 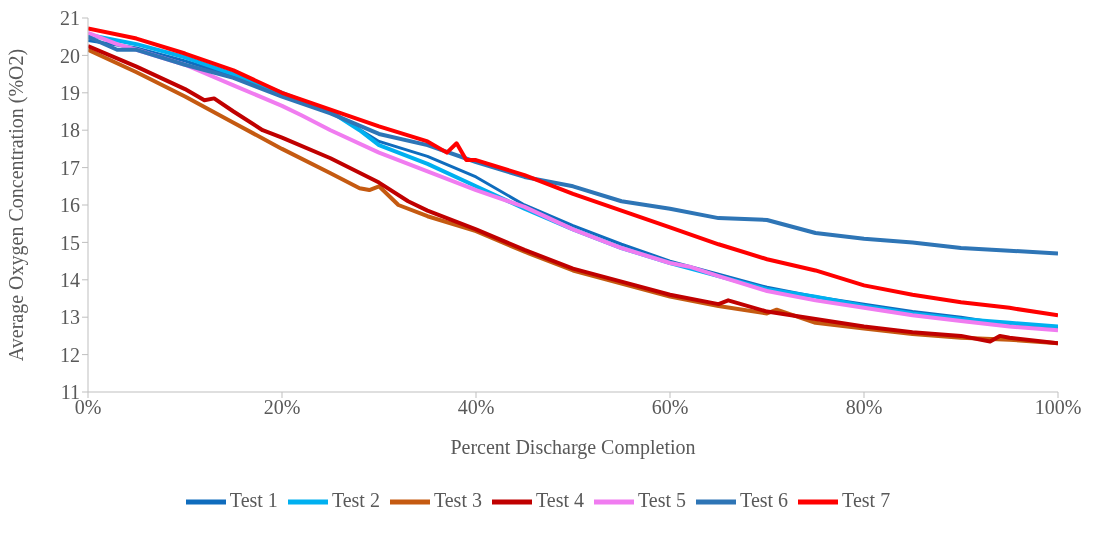 What do you see at coordinates (1058, 407) in the screenshot?
I see `x-tick-label: 100%` at bounding box center [1058, 407].